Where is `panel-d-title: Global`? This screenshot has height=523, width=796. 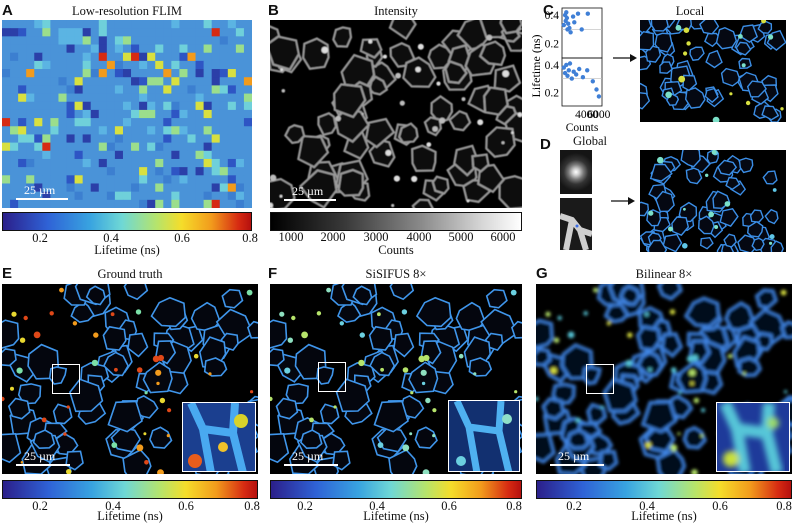 panel-d-title: Global is located at coordinates (590, 141).